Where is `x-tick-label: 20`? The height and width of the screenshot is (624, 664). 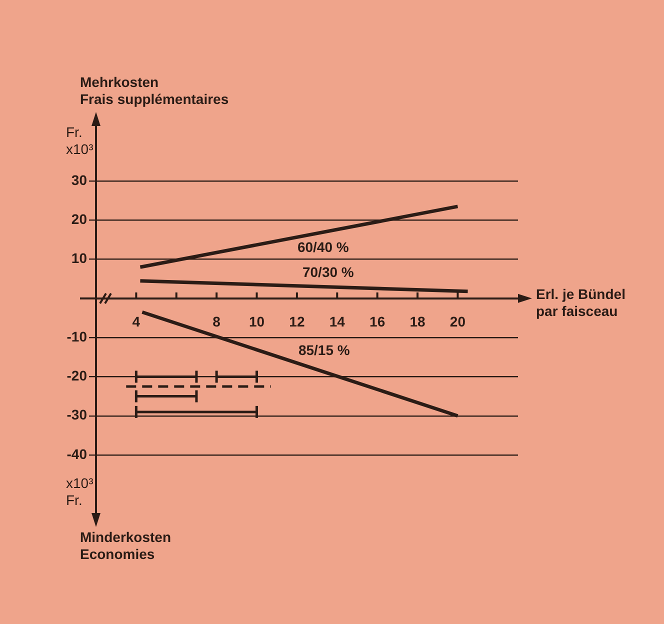 x-tick-label: 20 is located at coordinates (458, 322).